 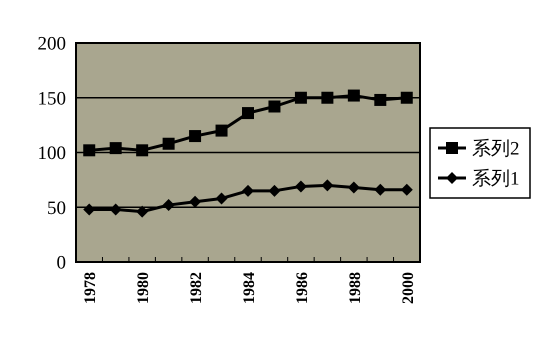 I want to click on y-tick-label: 0, so click(x=61, y=263).